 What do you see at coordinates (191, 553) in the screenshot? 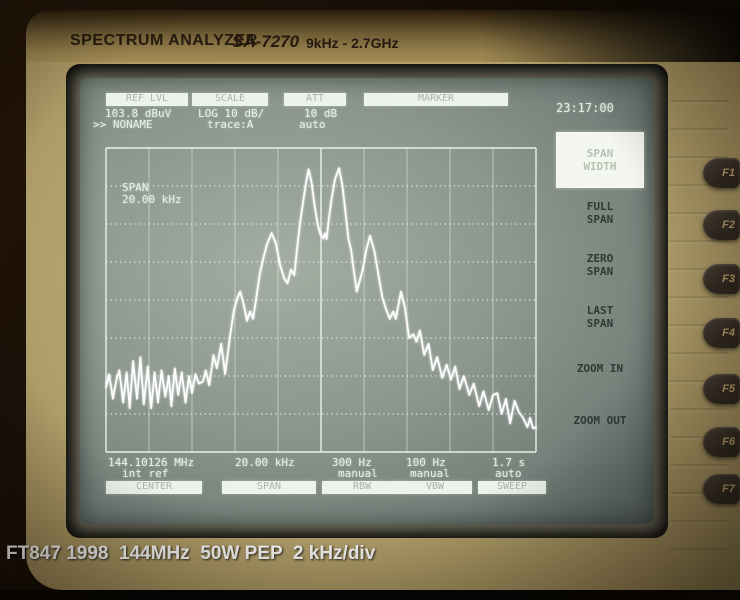
I see `photo-caption: FT847 1998 144MHz 50W PEP 2 kHz/div` at bounding box center [191, 553].